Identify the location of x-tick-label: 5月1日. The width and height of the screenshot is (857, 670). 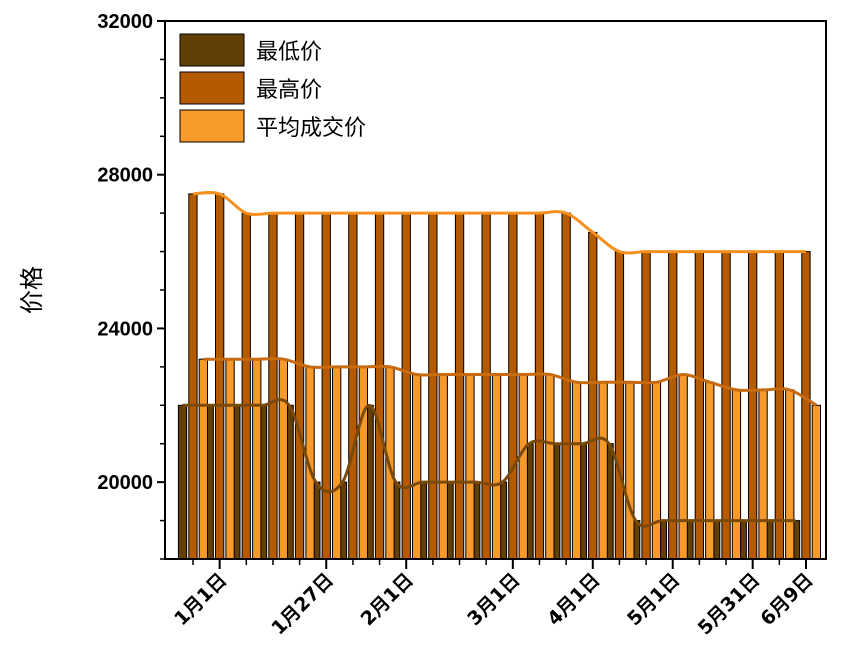
(653, 599).